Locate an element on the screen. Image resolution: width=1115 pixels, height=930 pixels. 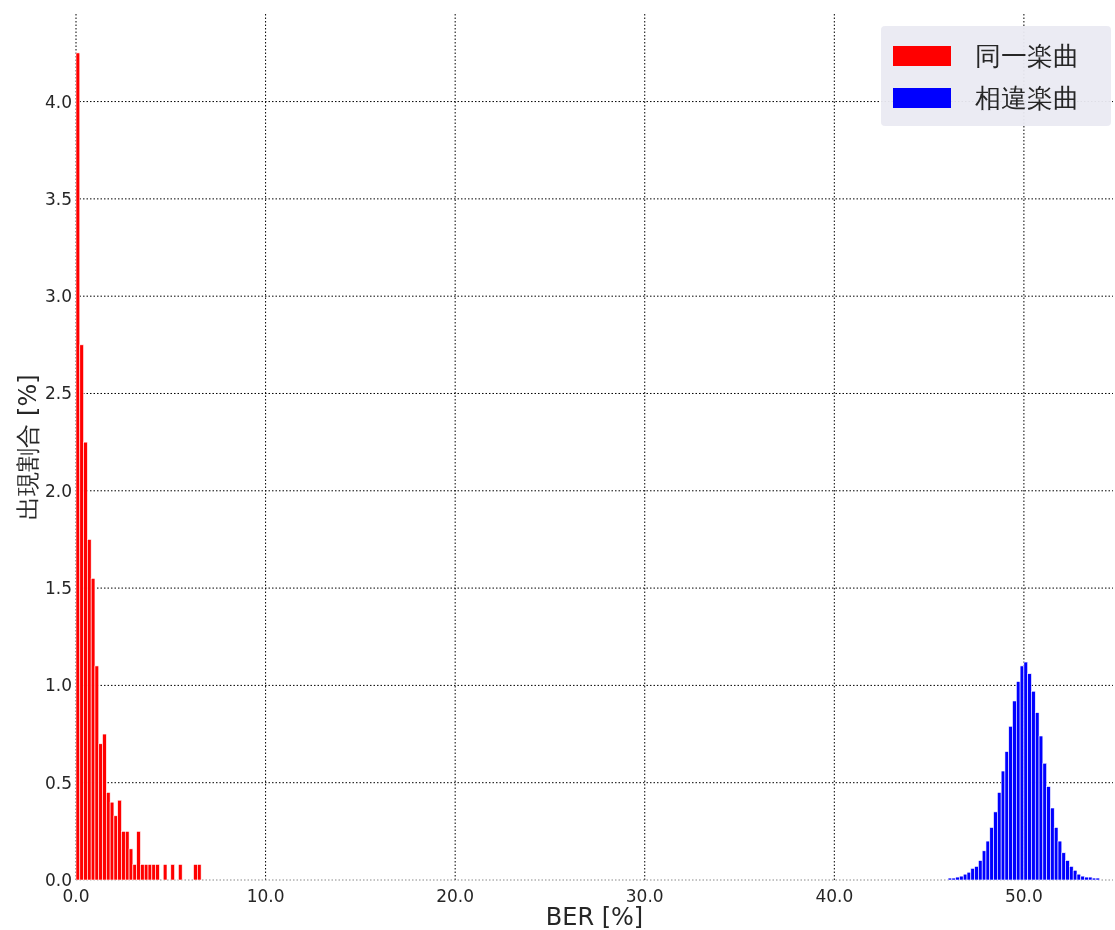
y-tick-label: 2.0 is located at coordinates (58, 490).